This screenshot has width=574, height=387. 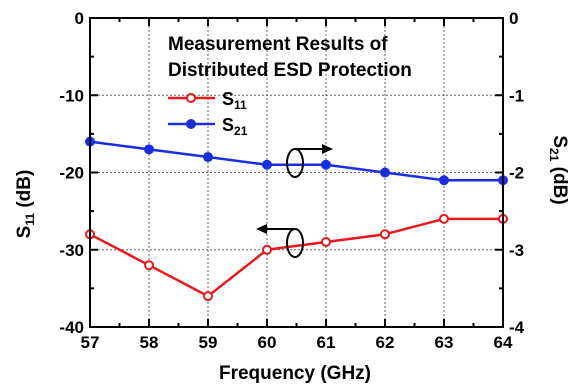 What do you see at coordinates (503, 342) in the screenshot?
I see `x-tick-label: 64` at bounding box center [503, 342].